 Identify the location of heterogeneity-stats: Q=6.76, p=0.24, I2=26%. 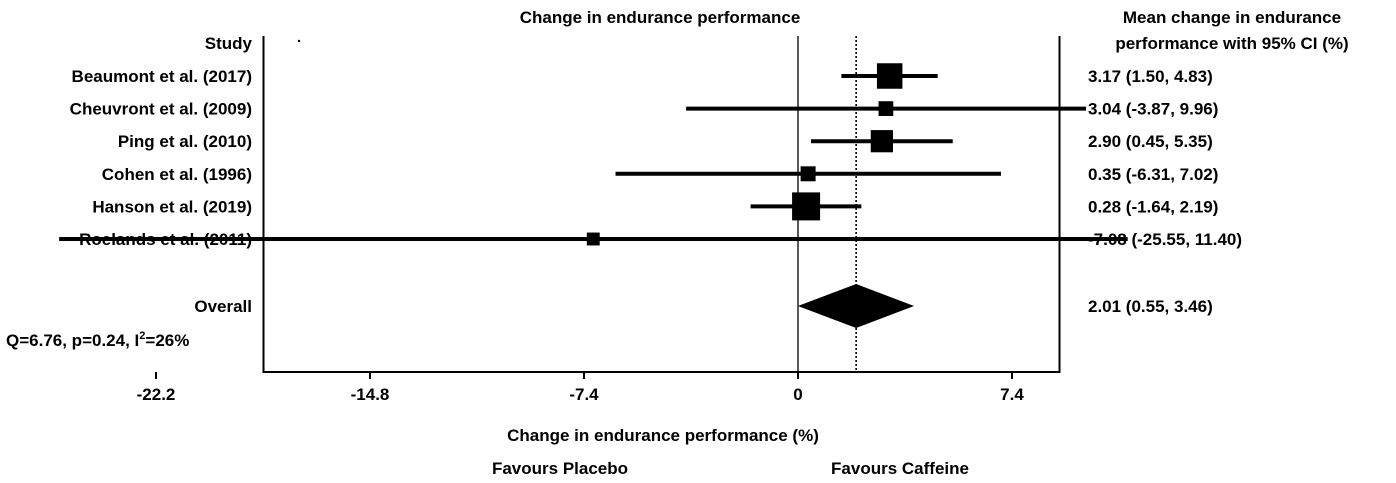
(97, 340).